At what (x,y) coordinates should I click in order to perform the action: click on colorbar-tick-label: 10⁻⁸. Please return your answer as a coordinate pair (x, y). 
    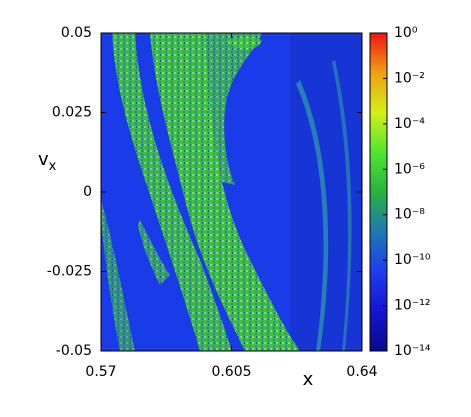
    Looking at the image, I should click on (409, 215).